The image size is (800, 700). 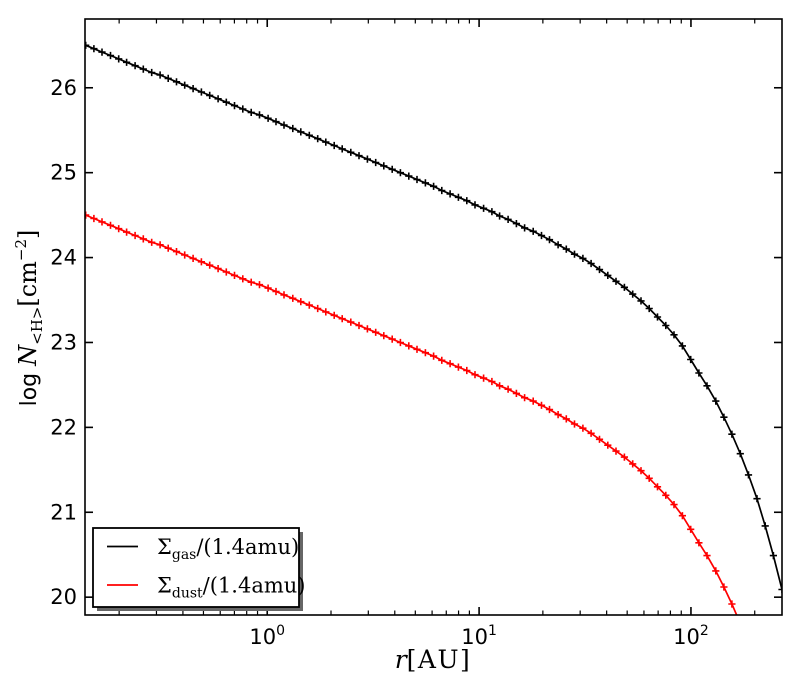 I want to click on x-axis-label: r[AU], so click(x=433, y=659).